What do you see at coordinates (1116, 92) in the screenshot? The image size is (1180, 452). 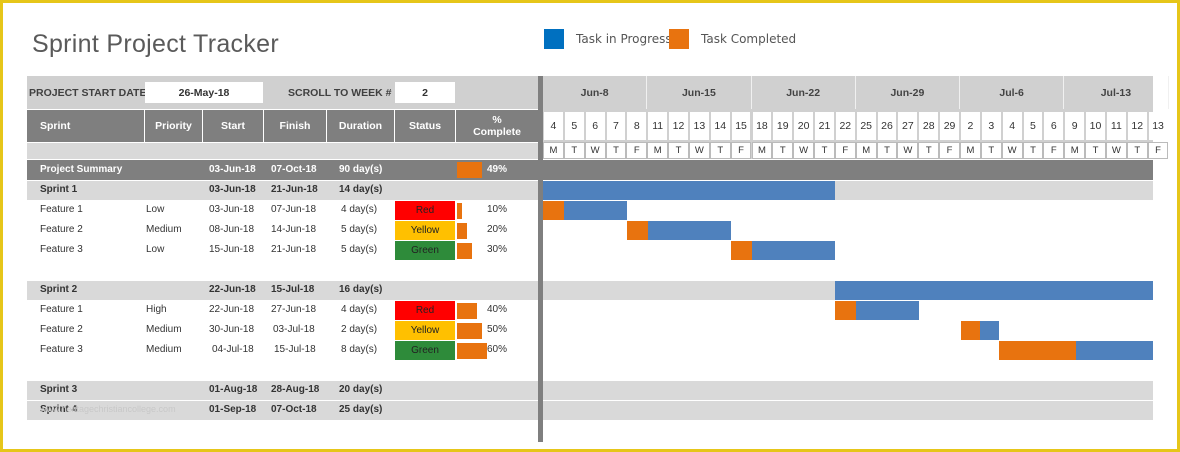 I see `gantt-week-5: Jul-13` at bounding box center [1116, 92].